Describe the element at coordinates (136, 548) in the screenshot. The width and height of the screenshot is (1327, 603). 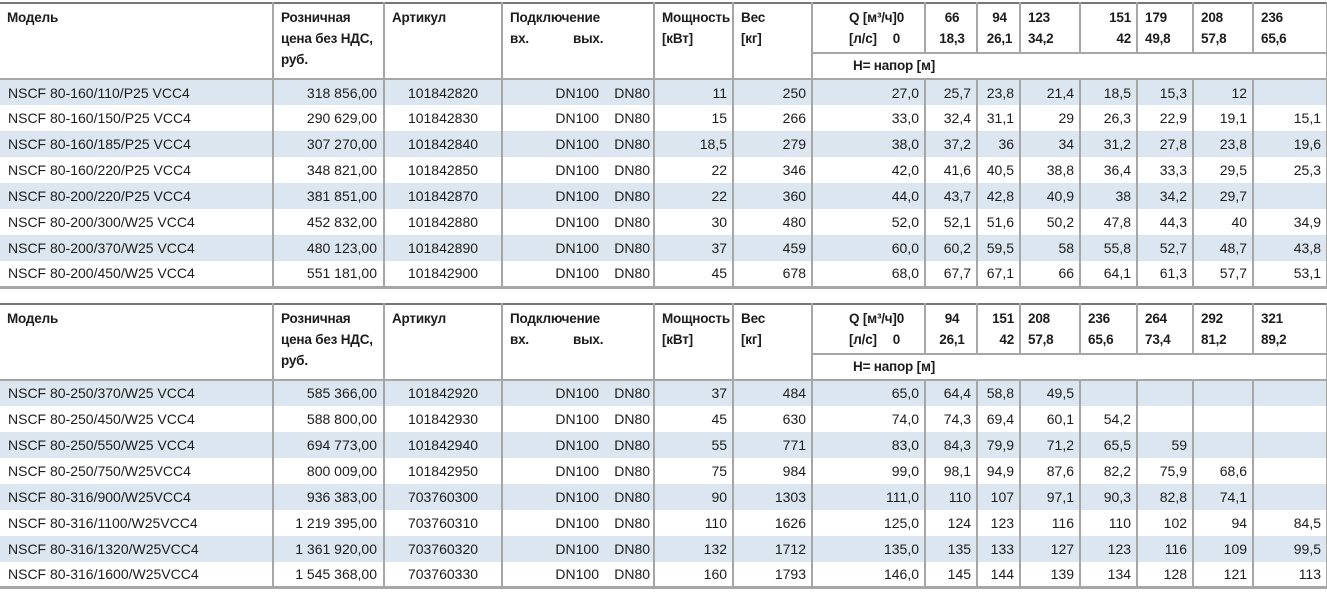
I see `model-cell: NSCF 80-316/1320/W25VCC4` at that location.